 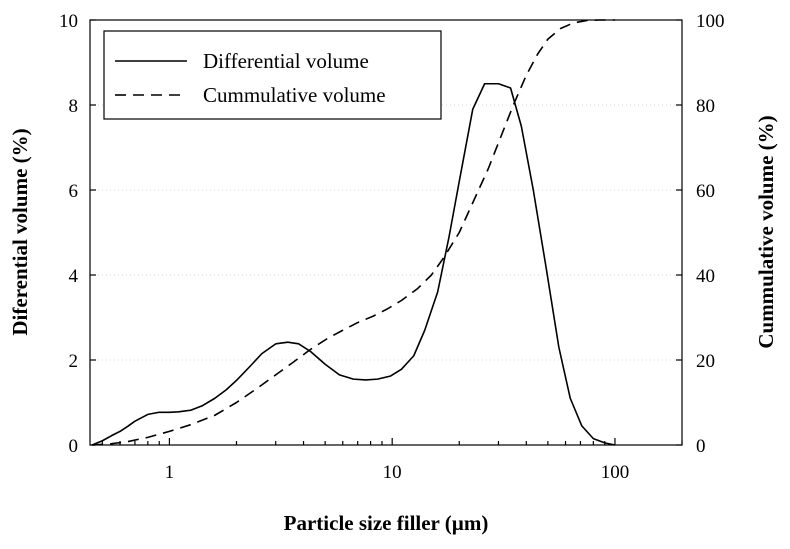 I want to click on y-right-tick-label: 60, so click(x=705, y=191).